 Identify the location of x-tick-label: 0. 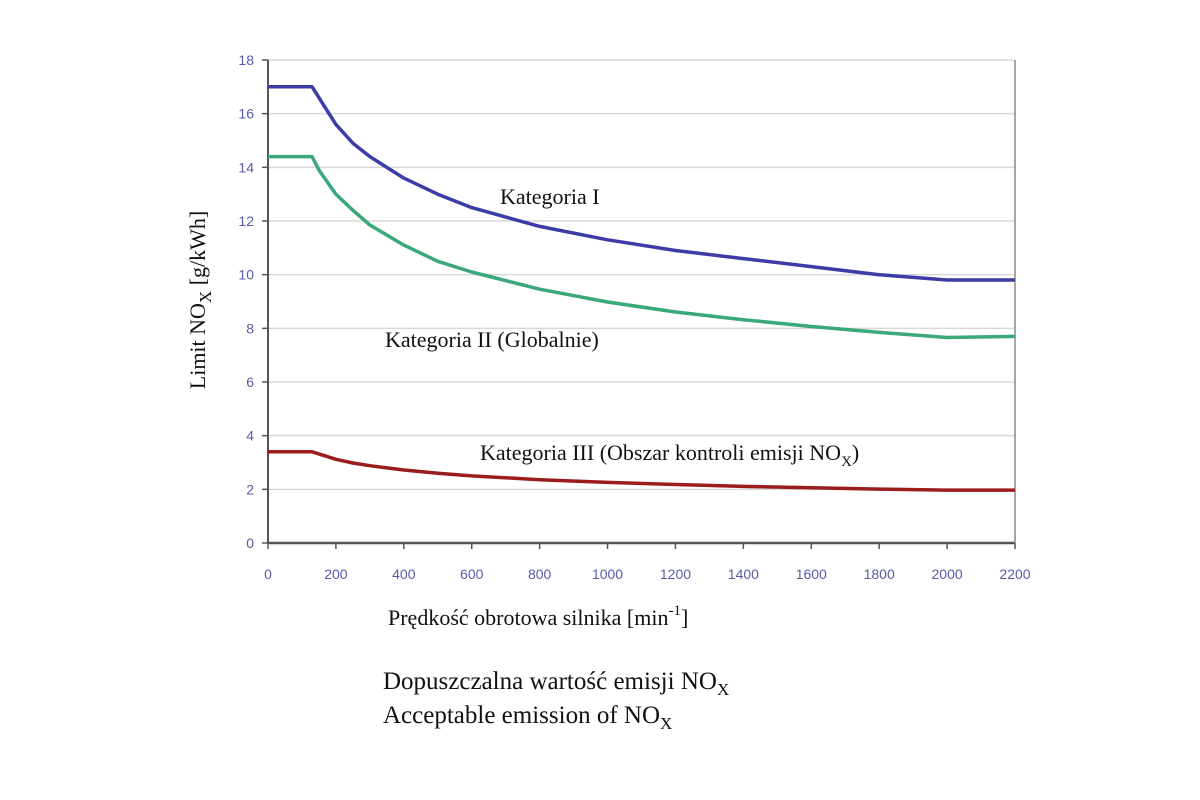
(268, 574).